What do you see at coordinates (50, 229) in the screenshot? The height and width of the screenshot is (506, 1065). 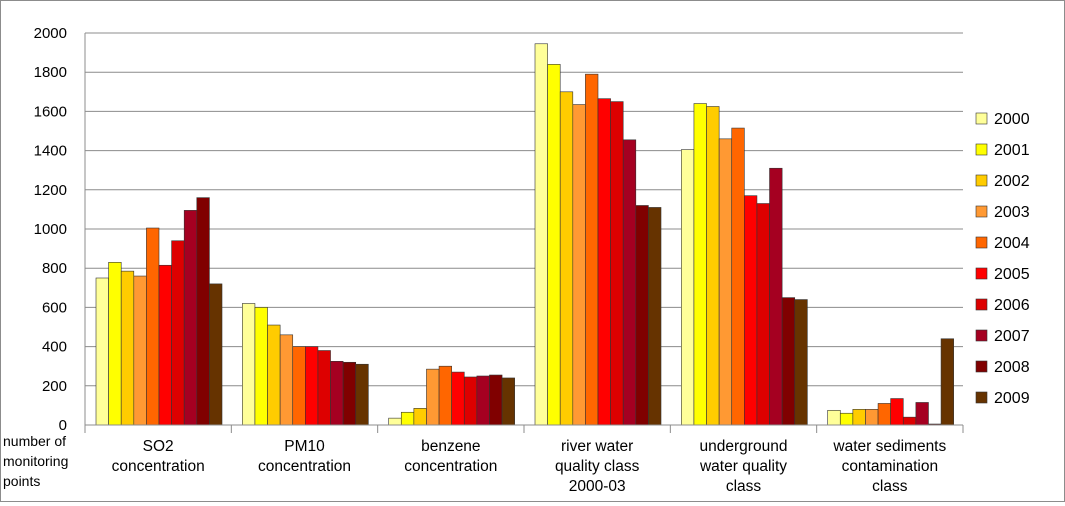 I see `y-tick-labels: 0 200 400 600 800 1000 1200 1400 1600 1800 2000` at bounding box center [50, 229].